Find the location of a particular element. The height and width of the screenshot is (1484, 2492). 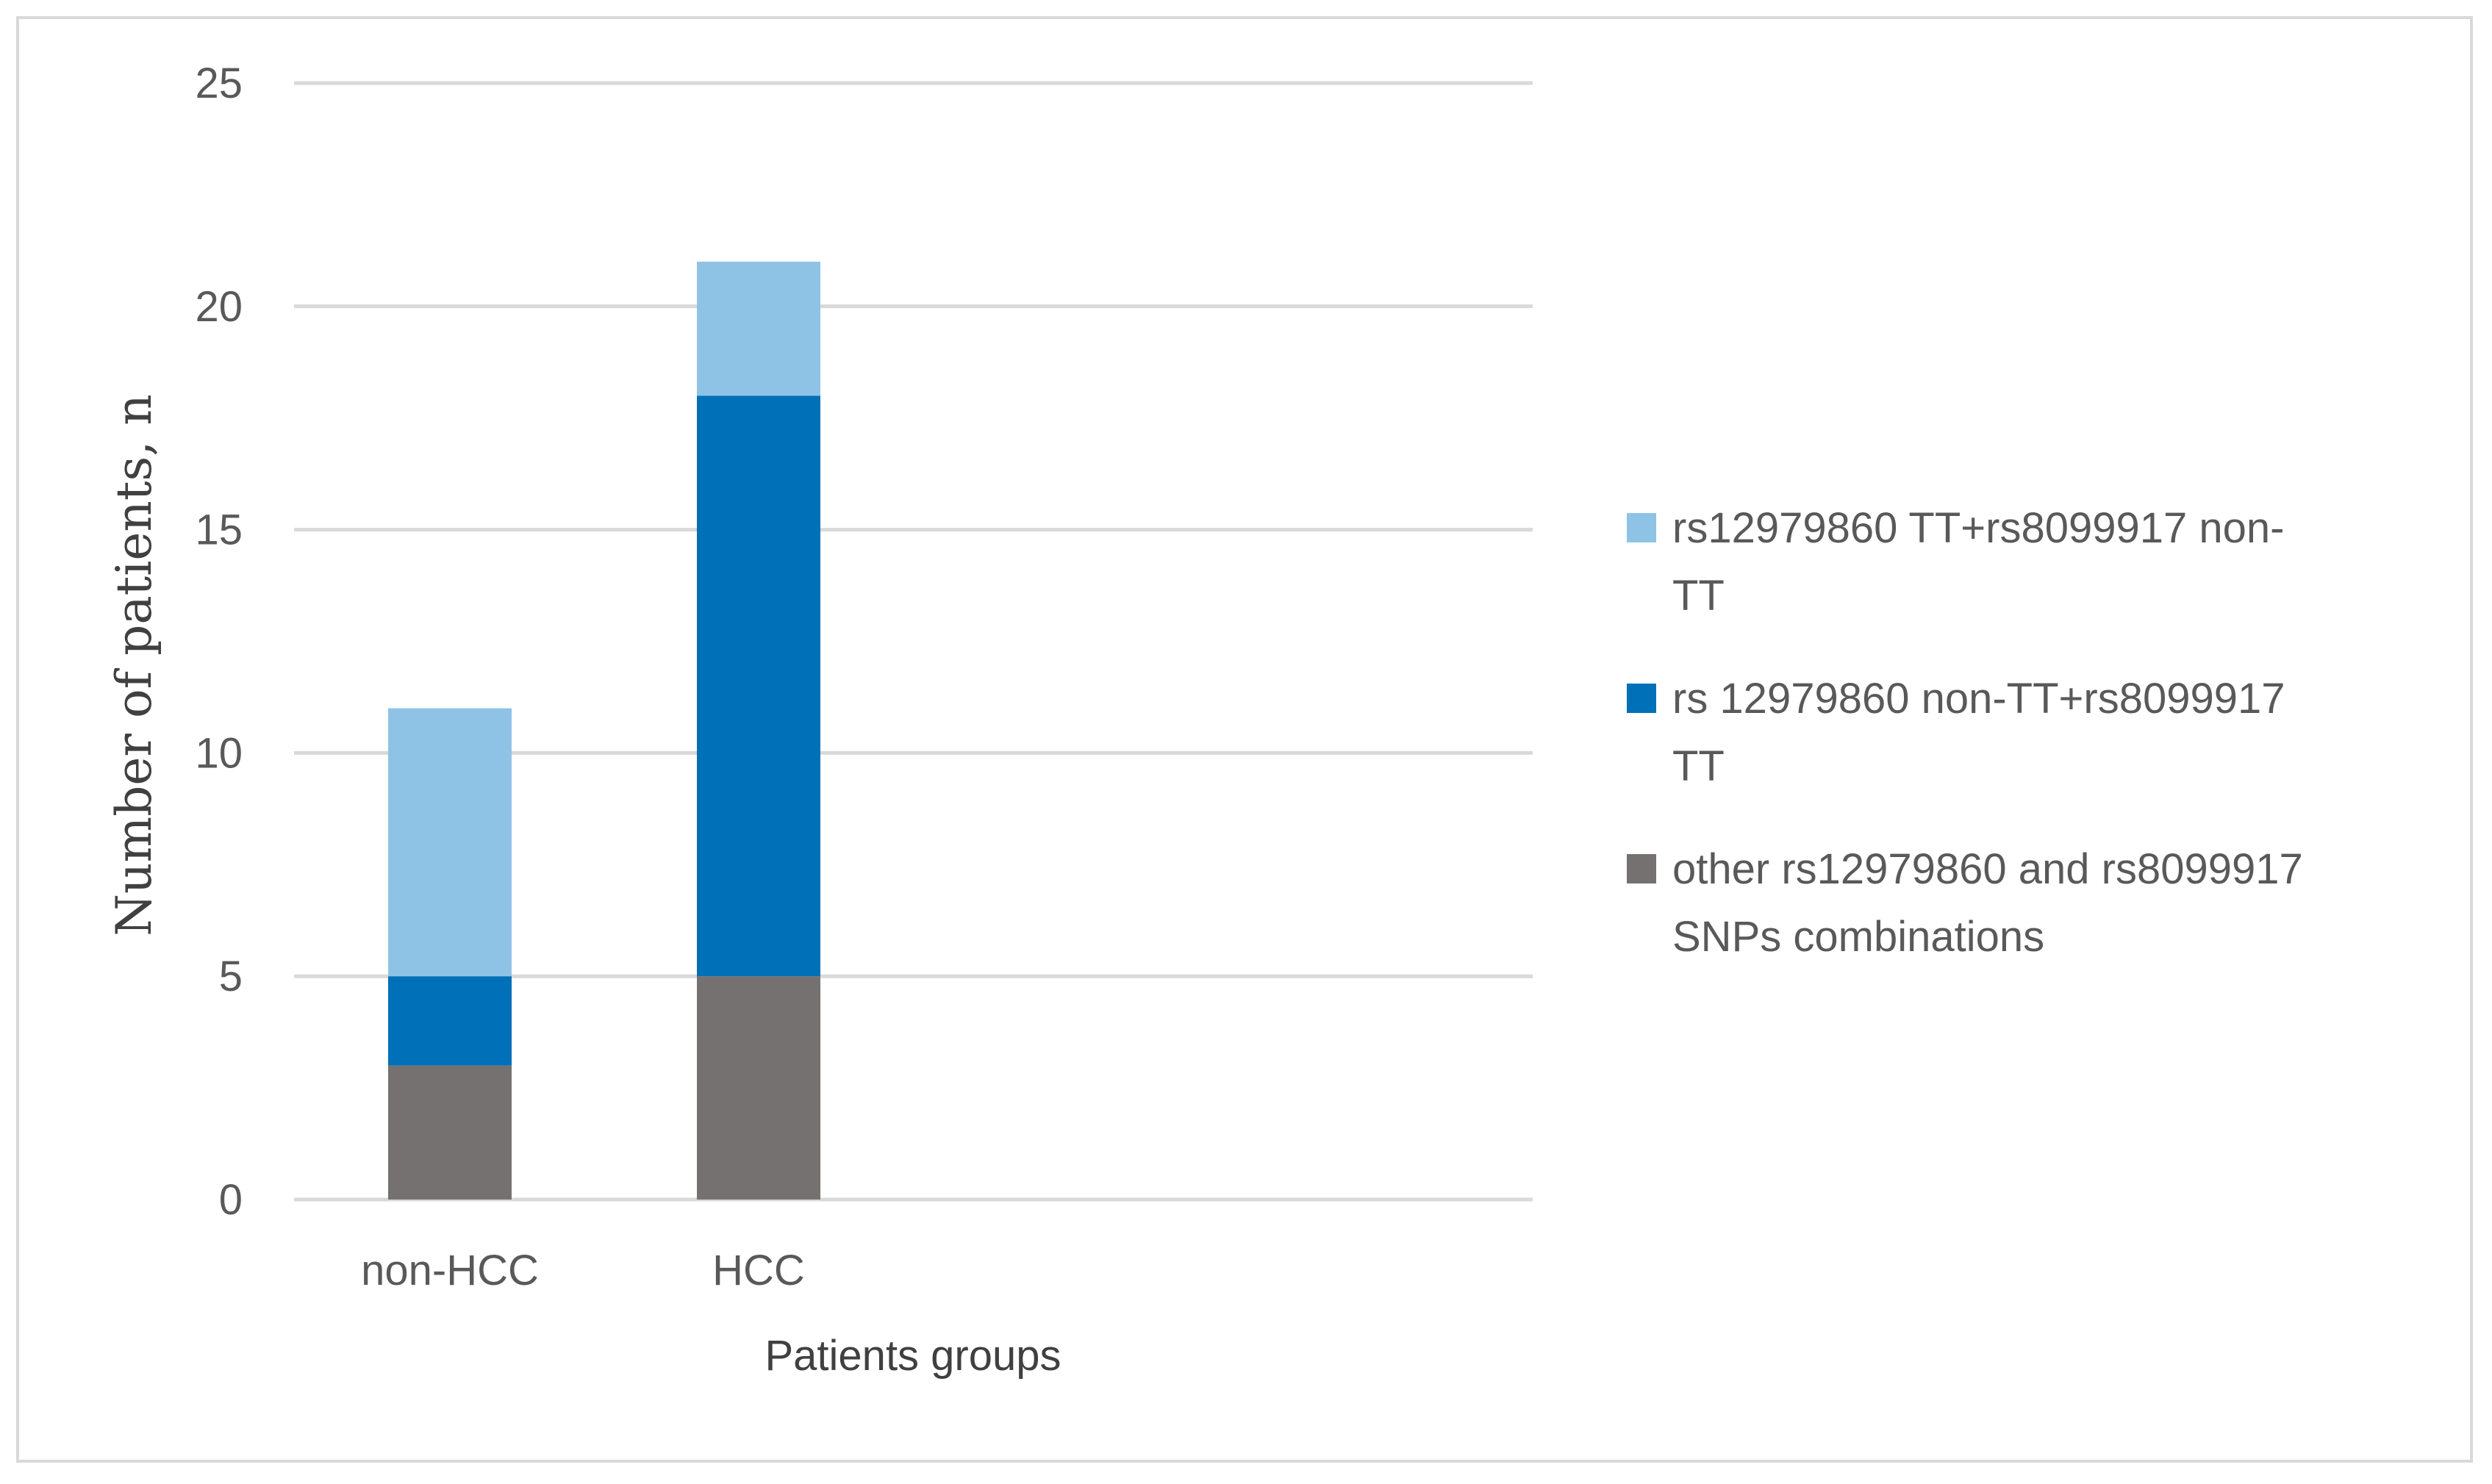

y-tick-label: 20 is located at coordinates (219, 307).